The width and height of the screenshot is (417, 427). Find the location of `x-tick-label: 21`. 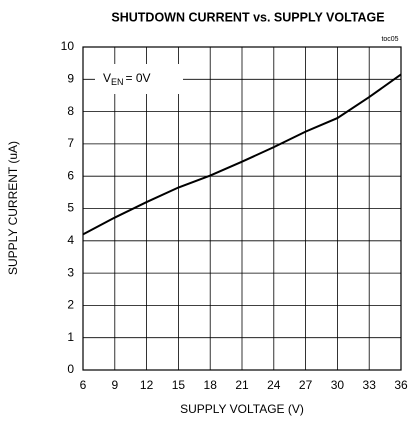

x-tick-label: 21 is located at coordinates (242, 385).